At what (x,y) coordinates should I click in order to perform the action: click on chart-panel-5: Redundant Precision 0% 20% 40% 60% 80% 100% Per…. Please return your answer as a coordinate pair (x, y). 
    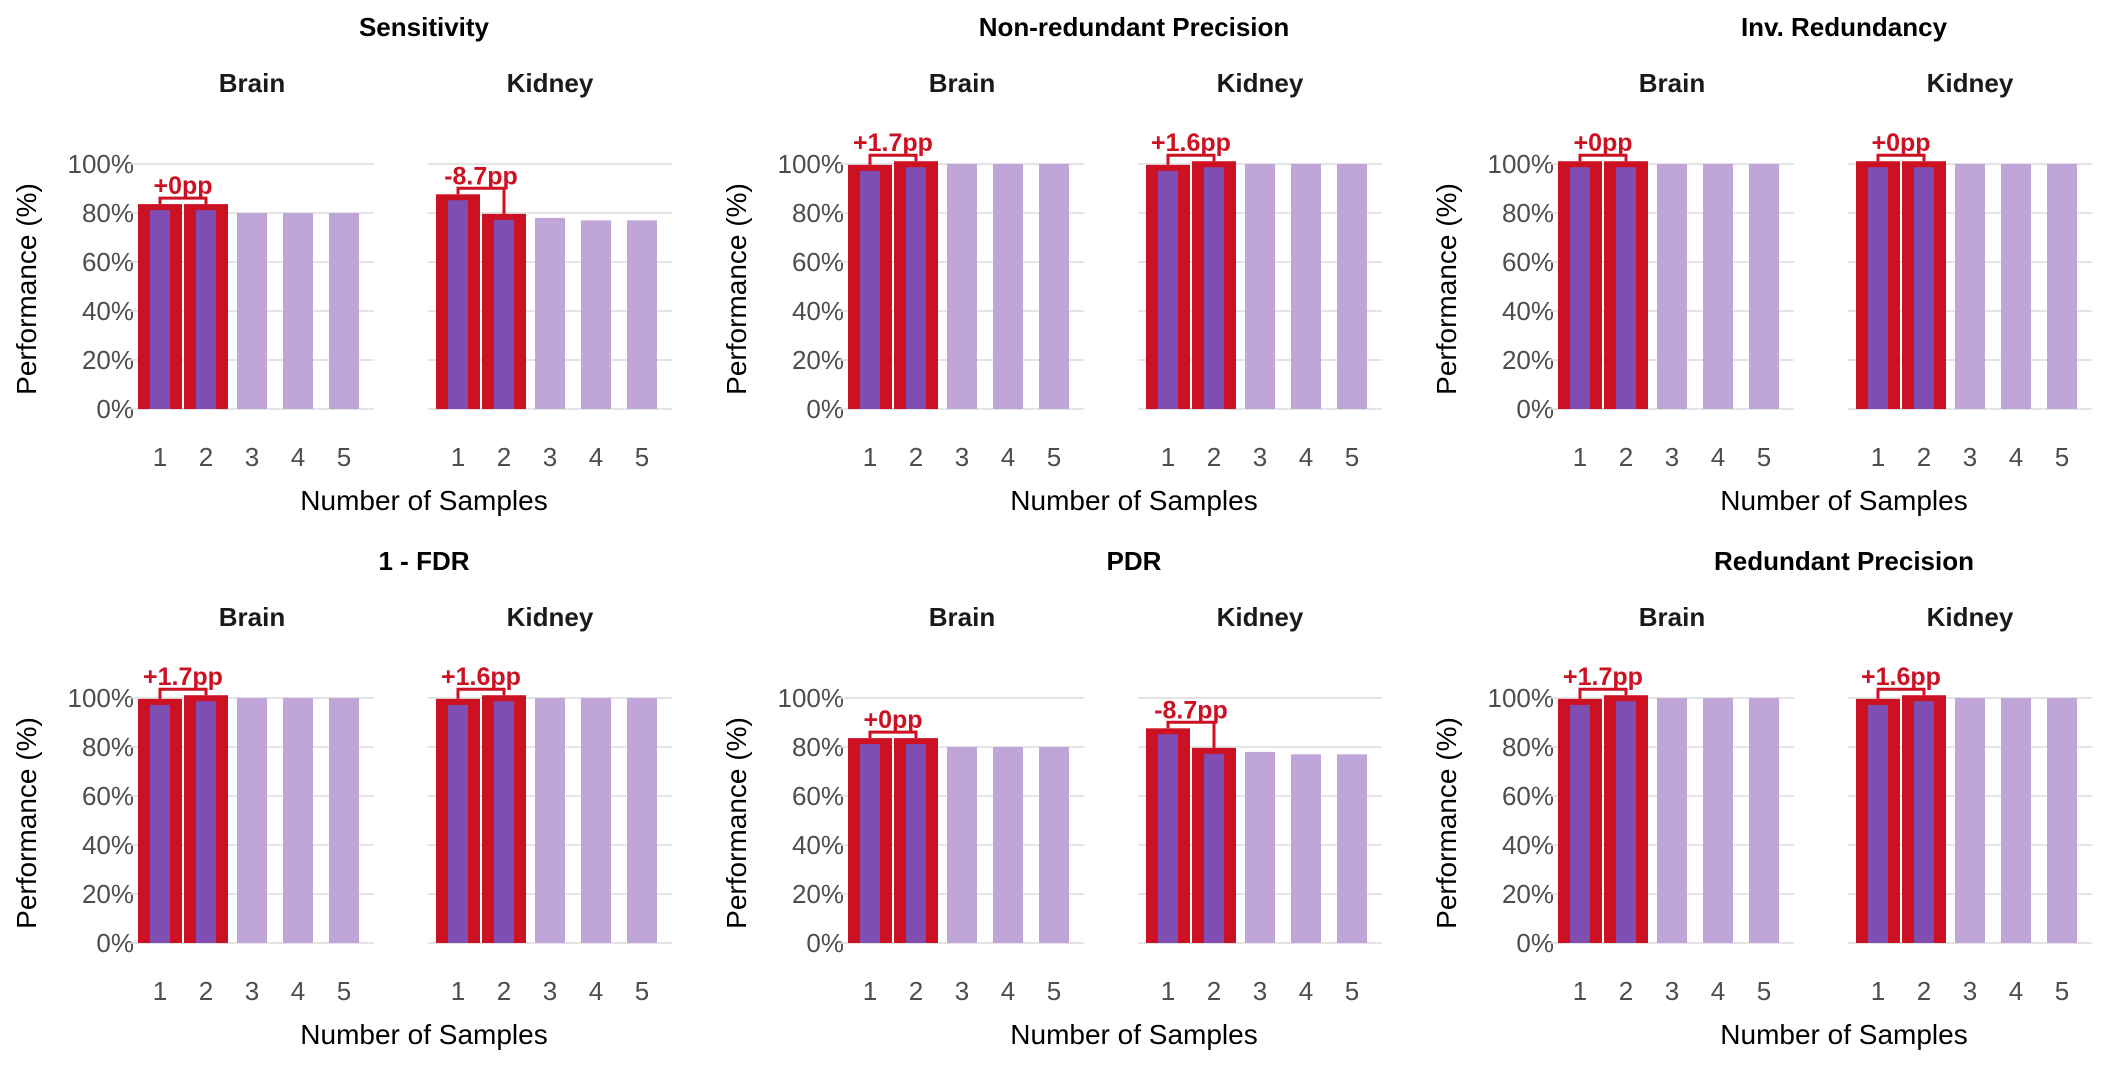
    Looking at the image, I should click on (1761, 798).